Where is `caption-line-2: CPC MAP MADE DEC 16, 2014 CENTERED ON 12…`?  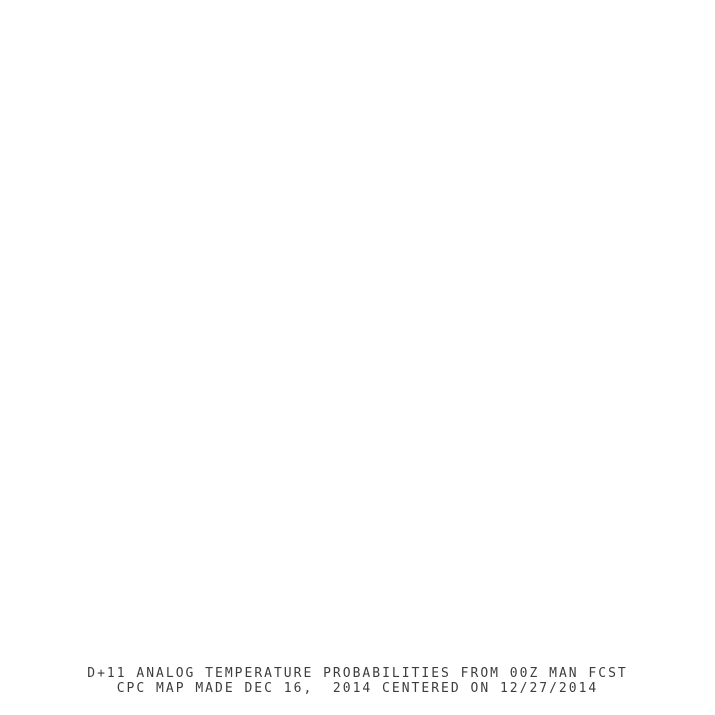 caption-line-2: CPC MAP MADE DEC 16, 2014 CENTERED ON 12… is located at coordinates (357, 688).